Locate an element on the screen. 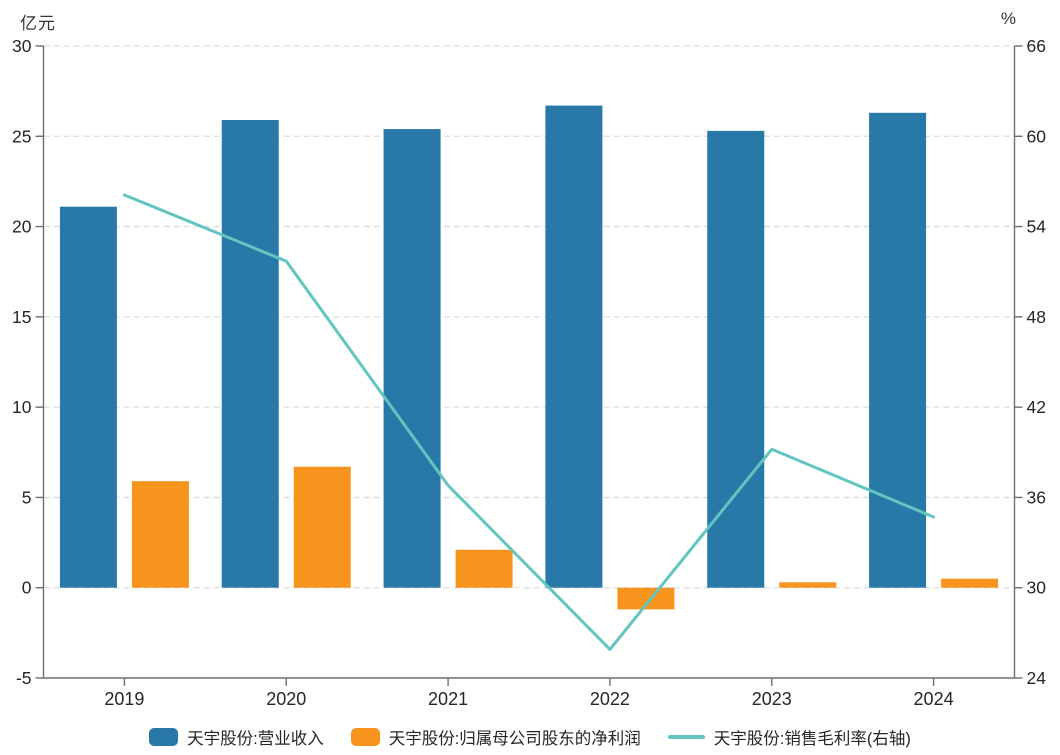 Image resolution: width=1060 pixels, height=755 pixels. right-axis-tick-label: 24 is located at coordinates (1037, 678).